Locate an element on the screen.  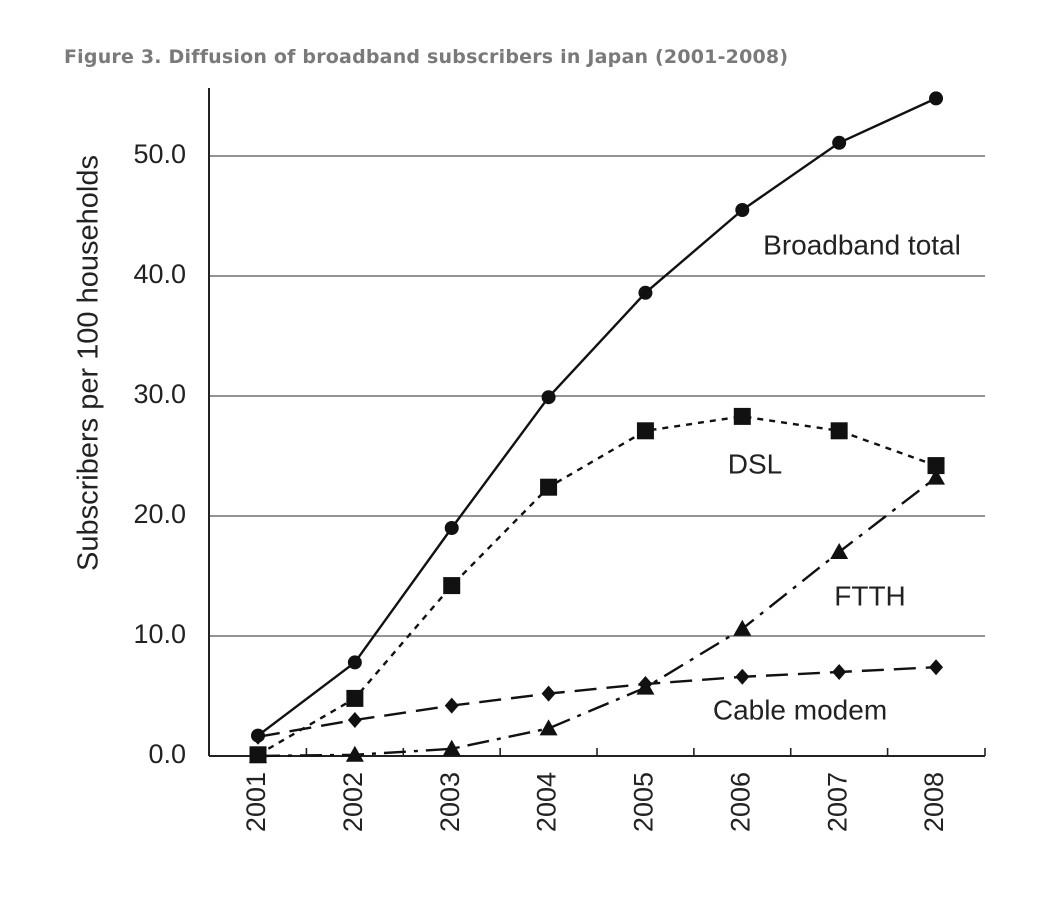
y-tick-label: 40.0 is located at coordinates (159, 274).